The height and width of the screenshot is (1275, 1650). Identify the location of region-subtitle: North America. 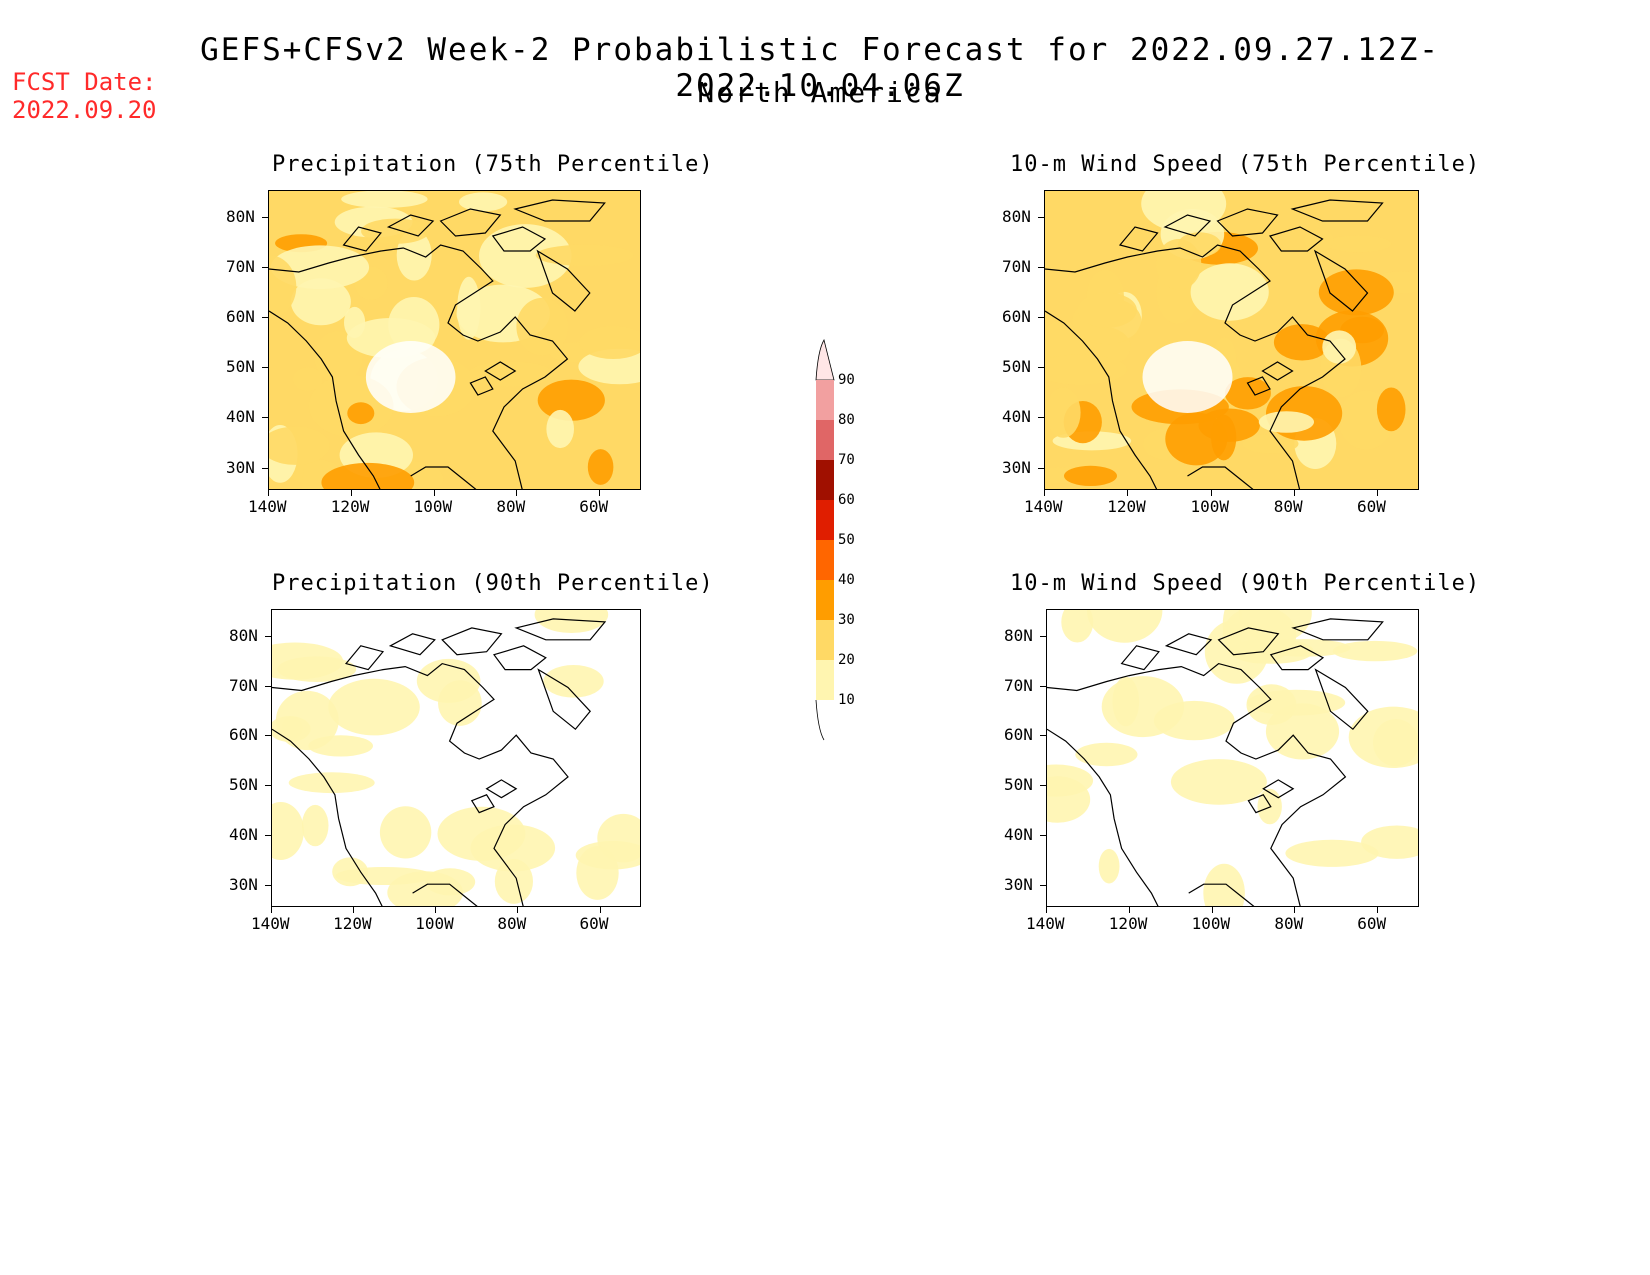
(820, 92).